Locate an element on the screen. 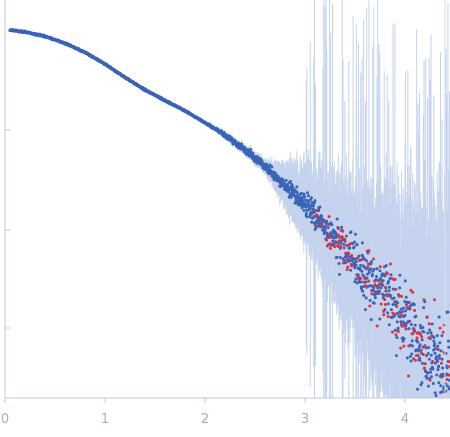  x-tick-label: 1 is located at coordinates (105, 419).